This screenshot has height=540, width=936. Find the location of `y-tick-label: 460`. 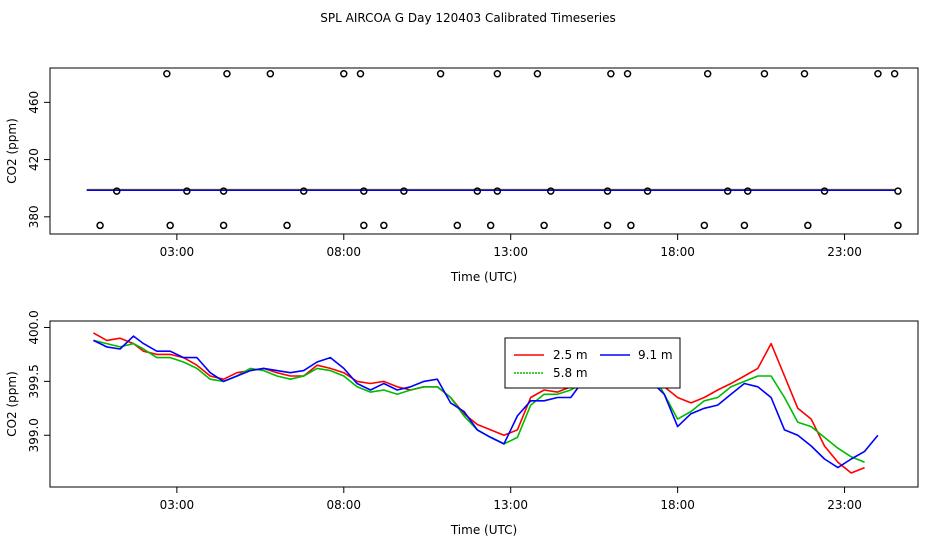

y-tick-label: 460 is located at coordinates (34, 102).